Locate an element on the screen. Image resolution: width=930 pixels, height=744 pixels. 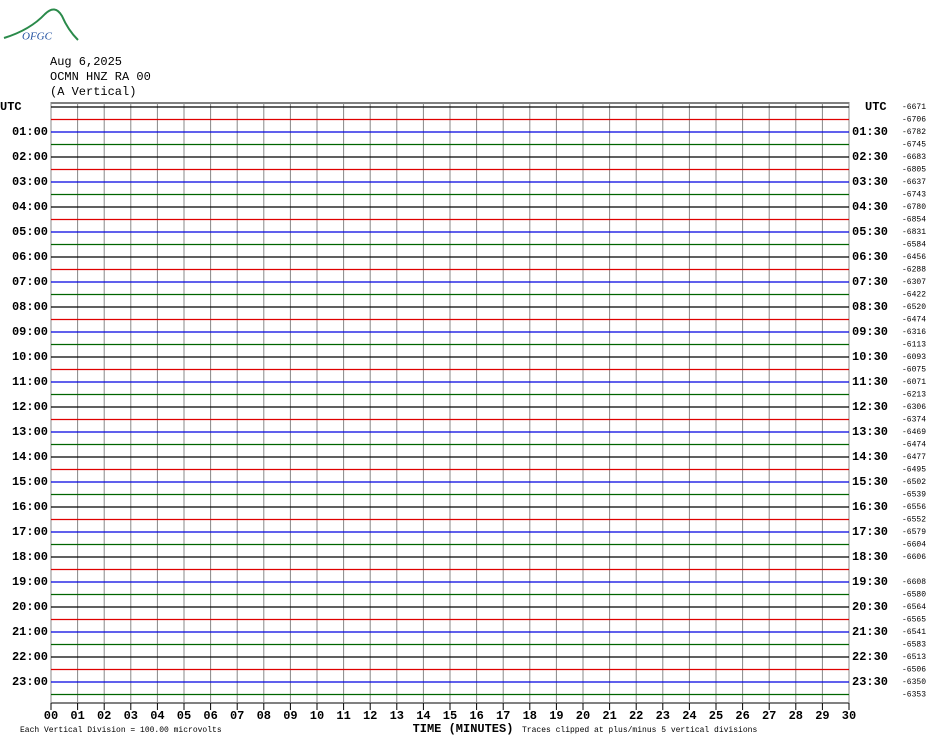
row-label: 23:00 is located at coordinates (30, 682).